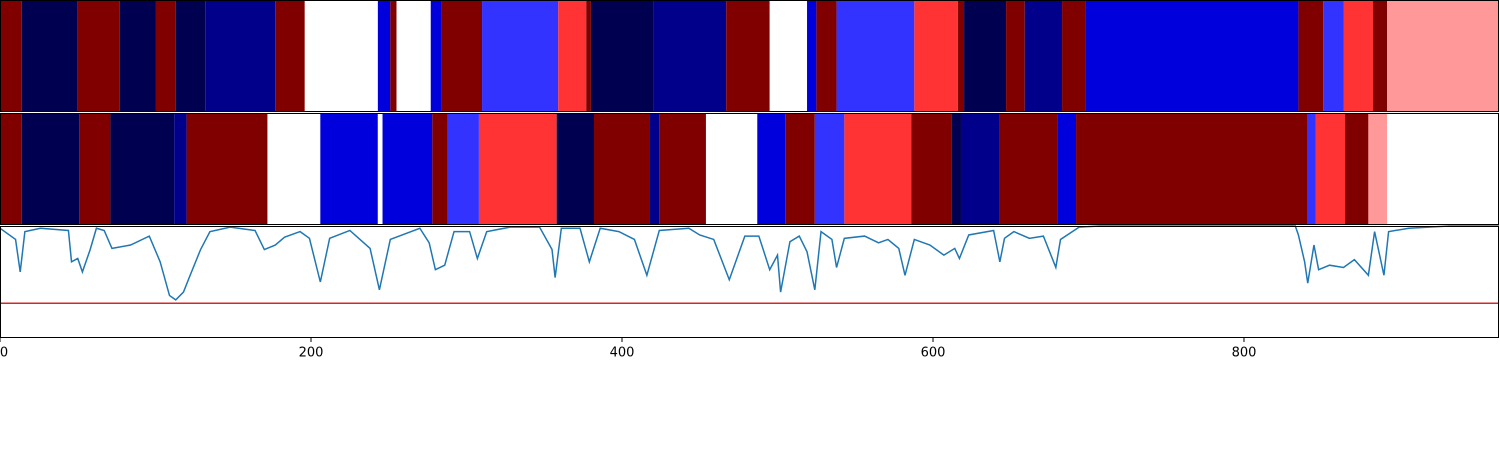  I want to click on x-tick-label: 0, so click(4, 353).